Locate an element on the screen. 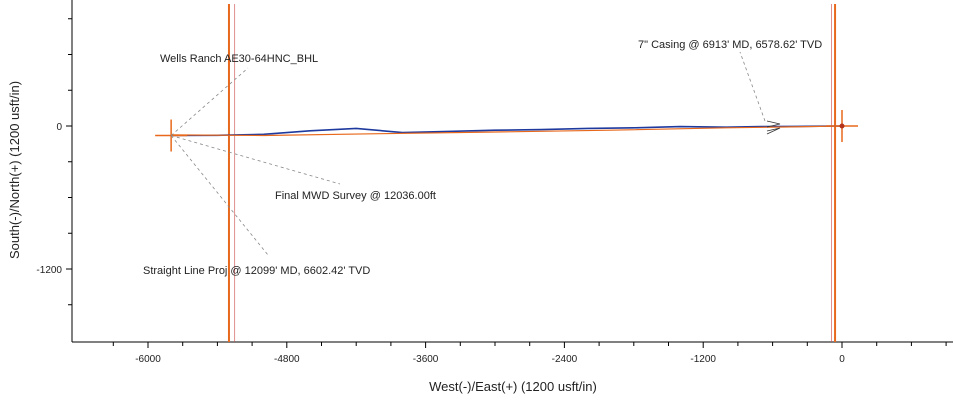  x-tick-label: -1200 is located at coordinates (703, 359).